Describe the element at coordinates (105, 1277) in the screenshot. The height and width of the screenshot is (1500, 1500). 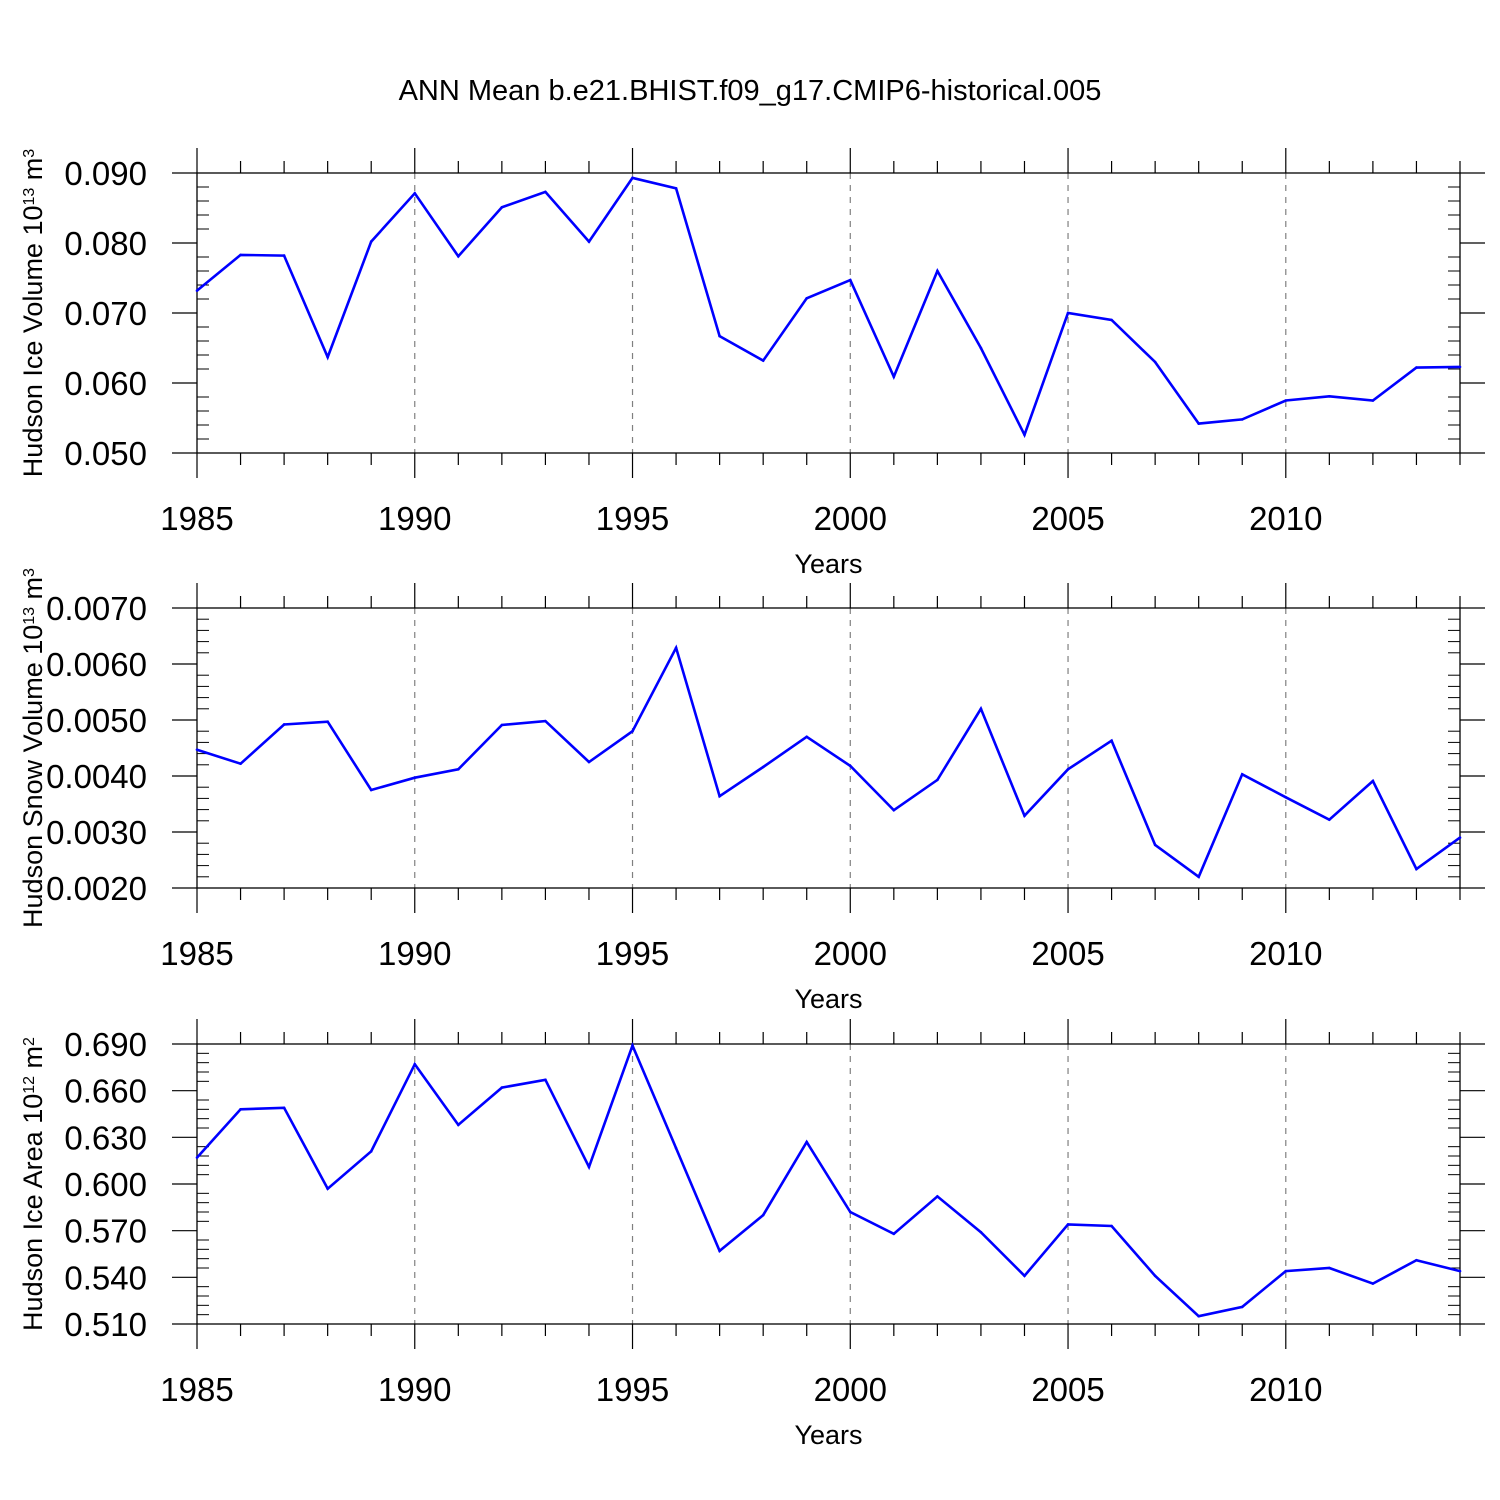
I see `y-tick-label: 0.540` at that location.